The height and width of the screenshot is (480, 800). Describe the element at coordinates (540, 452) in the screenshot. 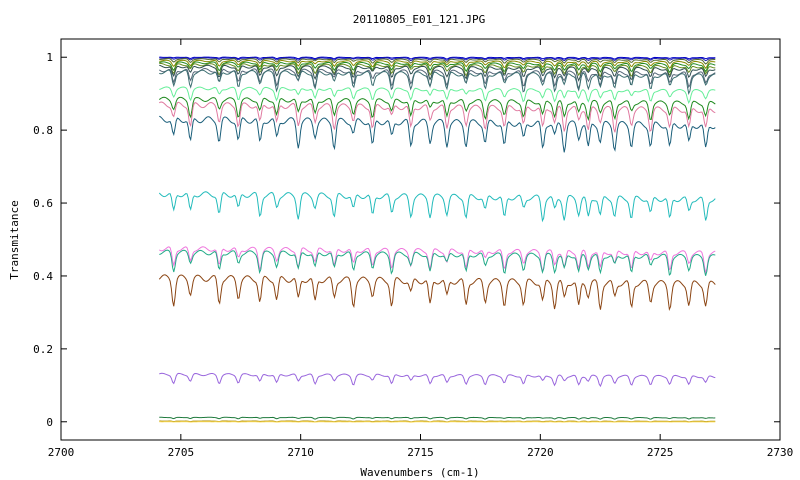

I see `x-tick-label: 2720` at that location.